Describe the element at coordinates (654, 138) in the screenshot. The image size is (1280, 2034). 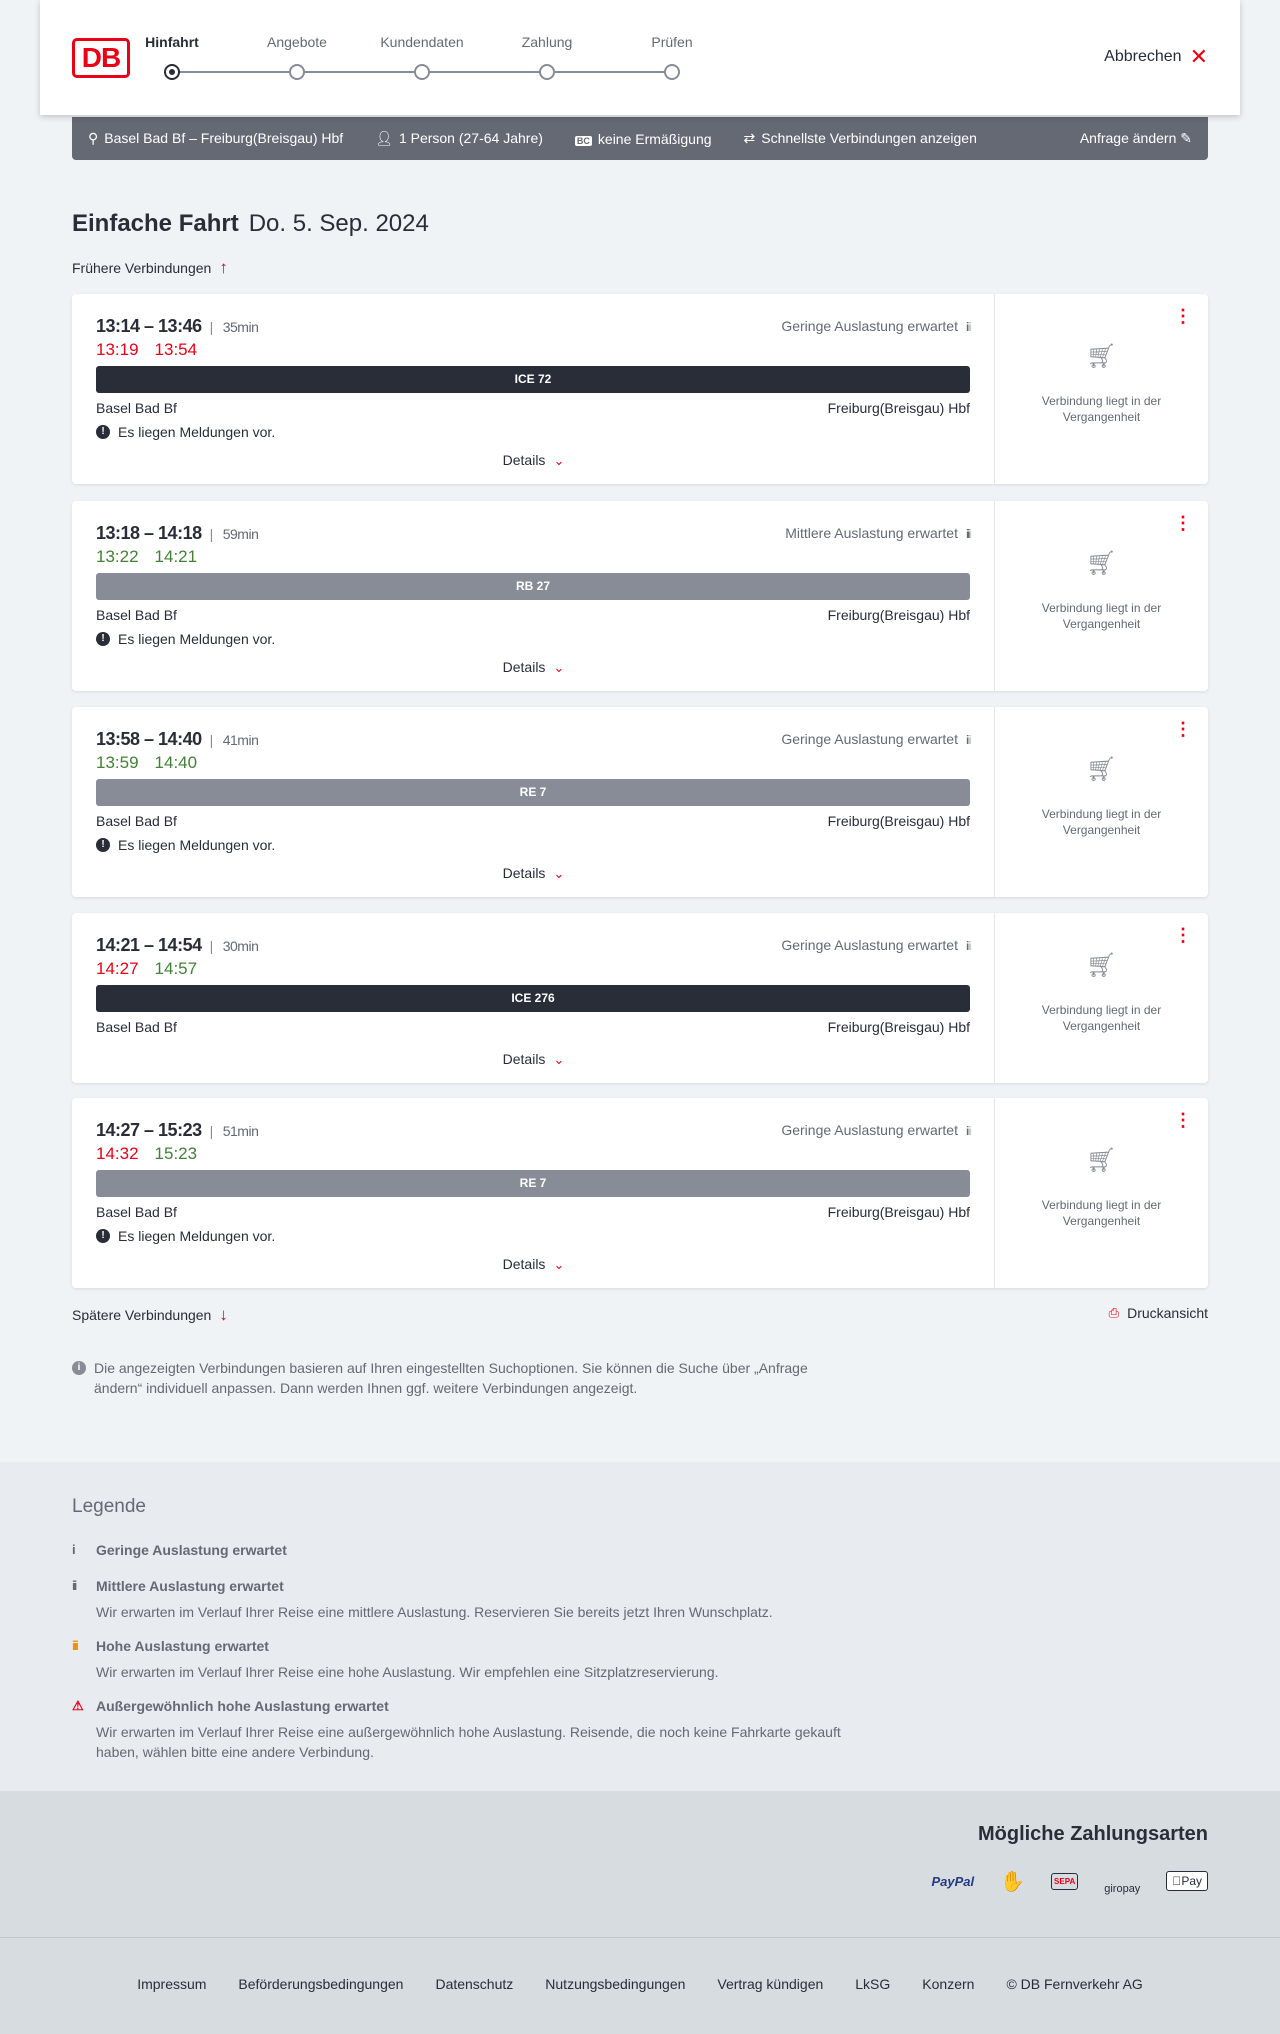
I see `discount-text: keine Ermäßigung` at that location.